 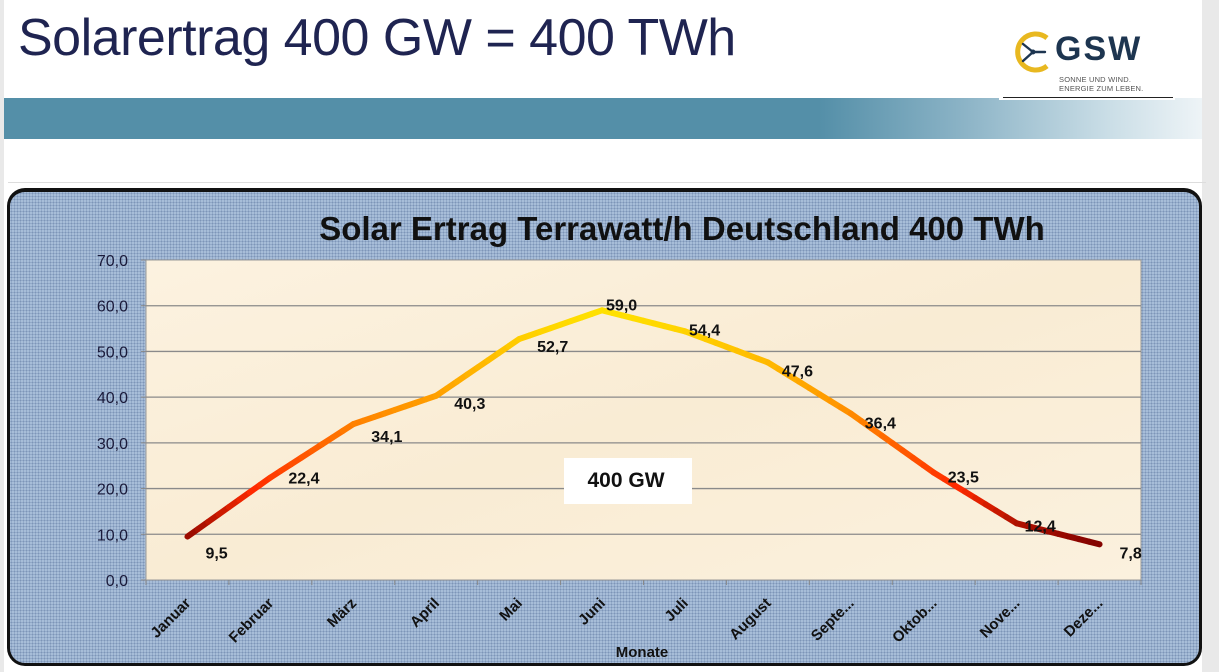 What do you see at coordinates (342, 613) in the screenshot?
I see `x-tick-label: März` at bounding box center [342, 613].